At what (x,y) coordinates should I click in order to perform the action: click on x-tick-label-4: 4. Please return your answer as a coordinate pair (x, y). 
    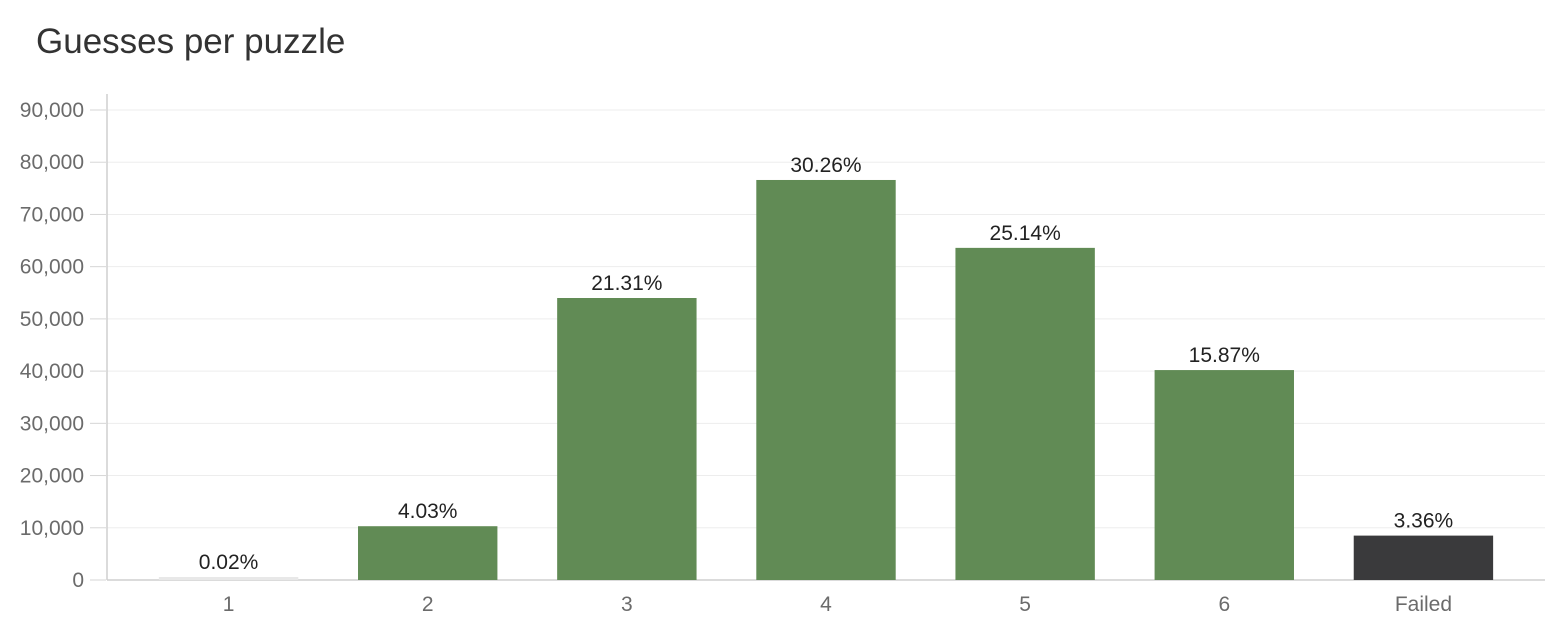
    Looking at the image, I should click on (826, 604).